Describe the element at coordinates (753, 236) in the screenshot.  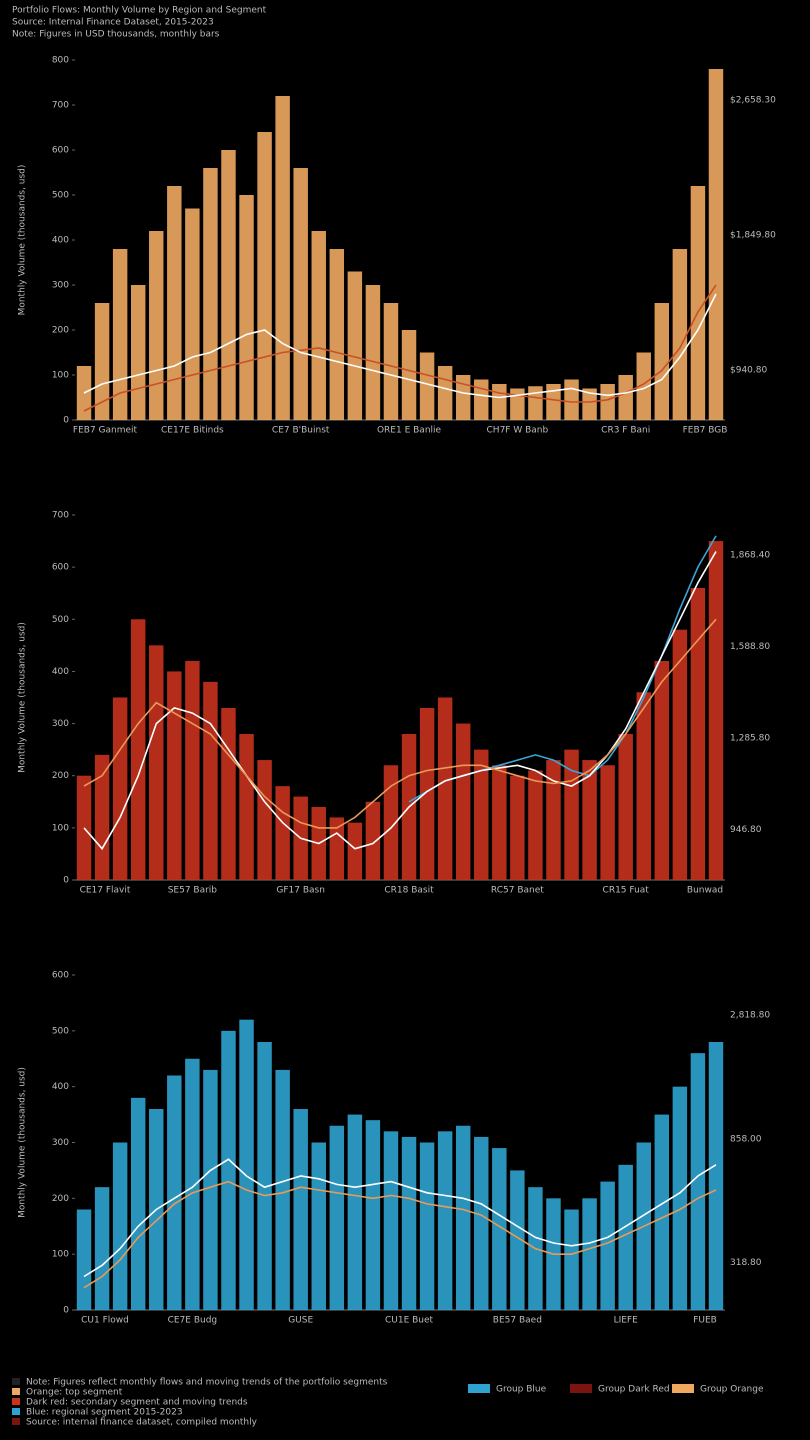
I see `annotation: $1,849.80` at that location.